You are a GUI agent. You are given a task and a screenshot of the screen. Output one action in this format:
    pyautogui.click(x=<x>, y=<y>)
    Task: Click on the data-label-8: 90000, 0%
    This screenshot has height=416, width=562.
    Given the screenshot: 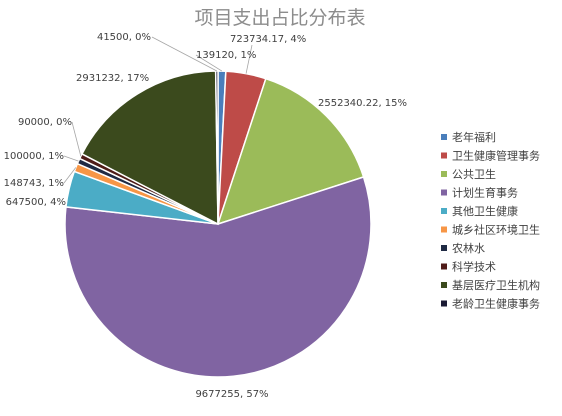 What is the action you would take?
    pyautogui.click(x=45, y=122)
    